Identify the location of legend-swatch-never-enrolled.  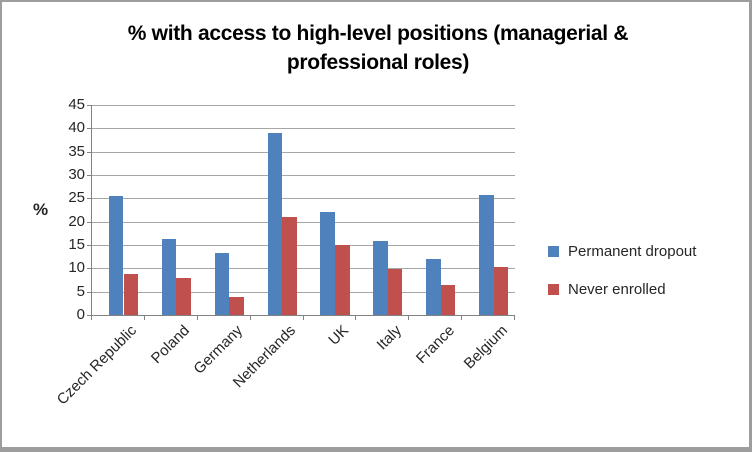
(553, 289).